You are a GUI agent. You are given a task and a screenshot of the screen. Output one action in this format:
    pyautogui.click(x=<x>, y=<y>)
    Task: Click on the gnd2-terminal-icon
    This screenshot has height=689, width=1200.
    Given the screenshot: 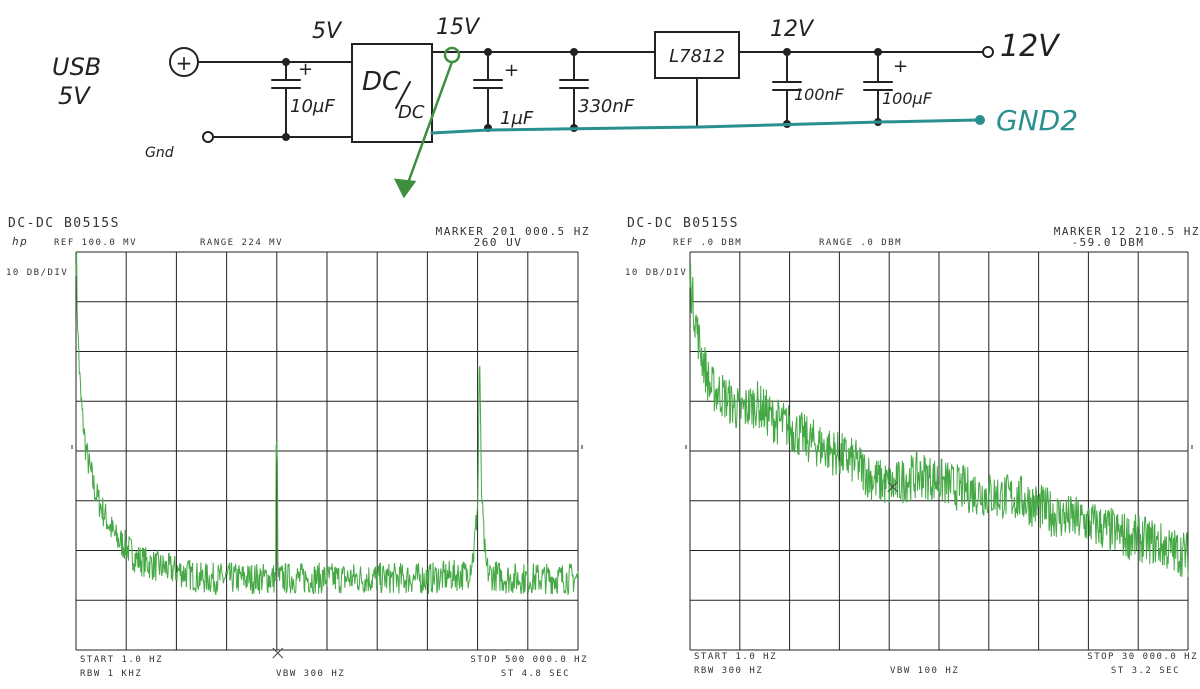 What is the action you would take?
    pyautogui.click(x=980, y=120)
    